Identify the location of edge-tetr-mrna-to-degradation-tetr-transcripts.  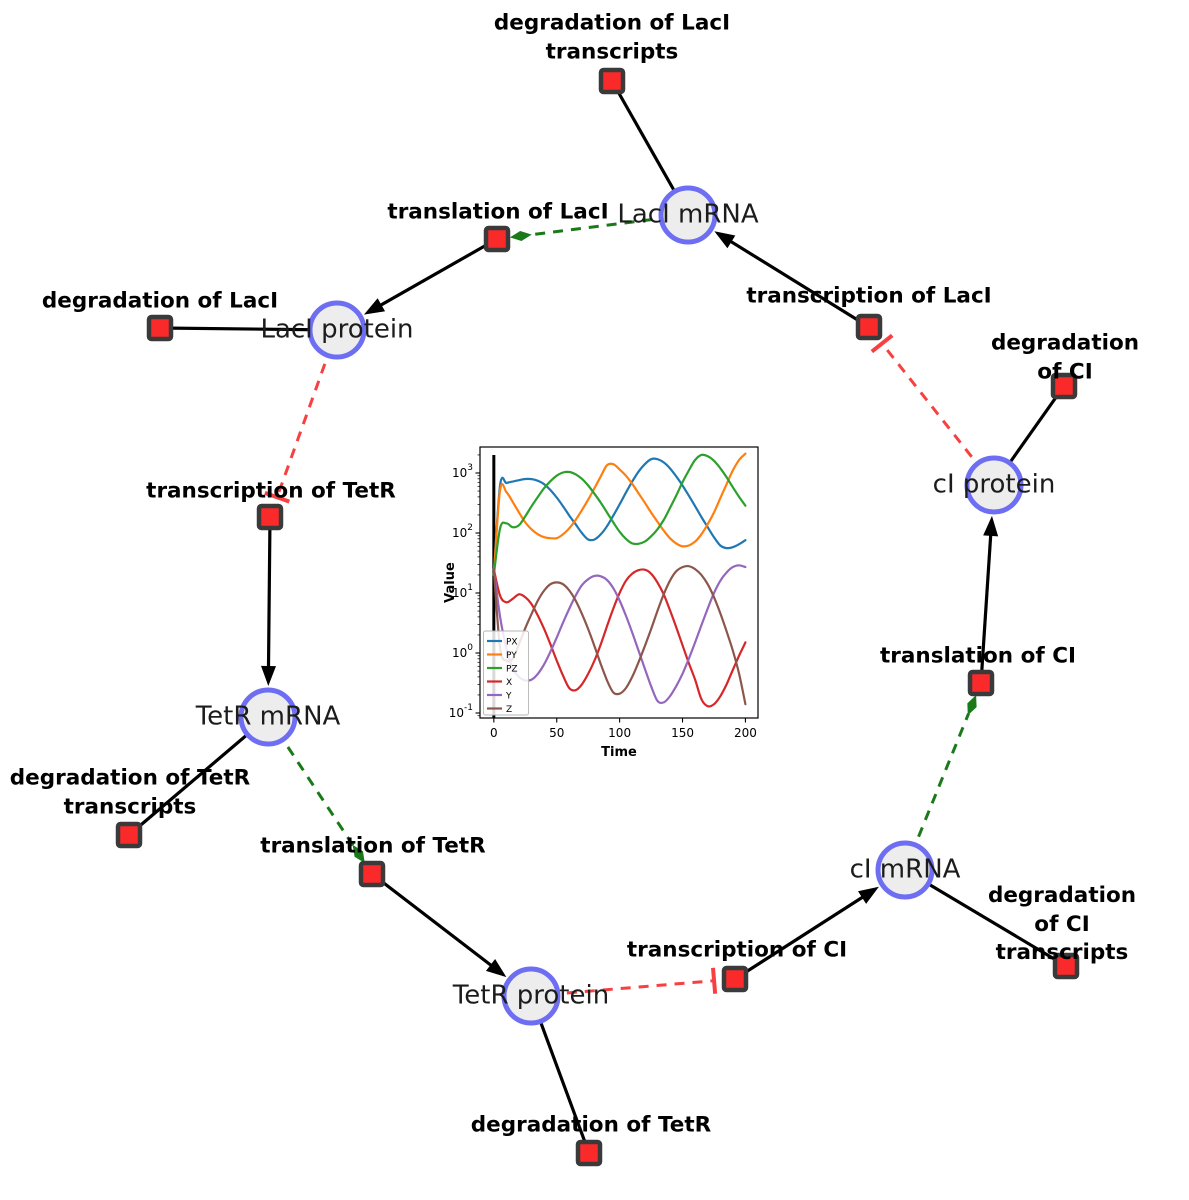
(198, 776).